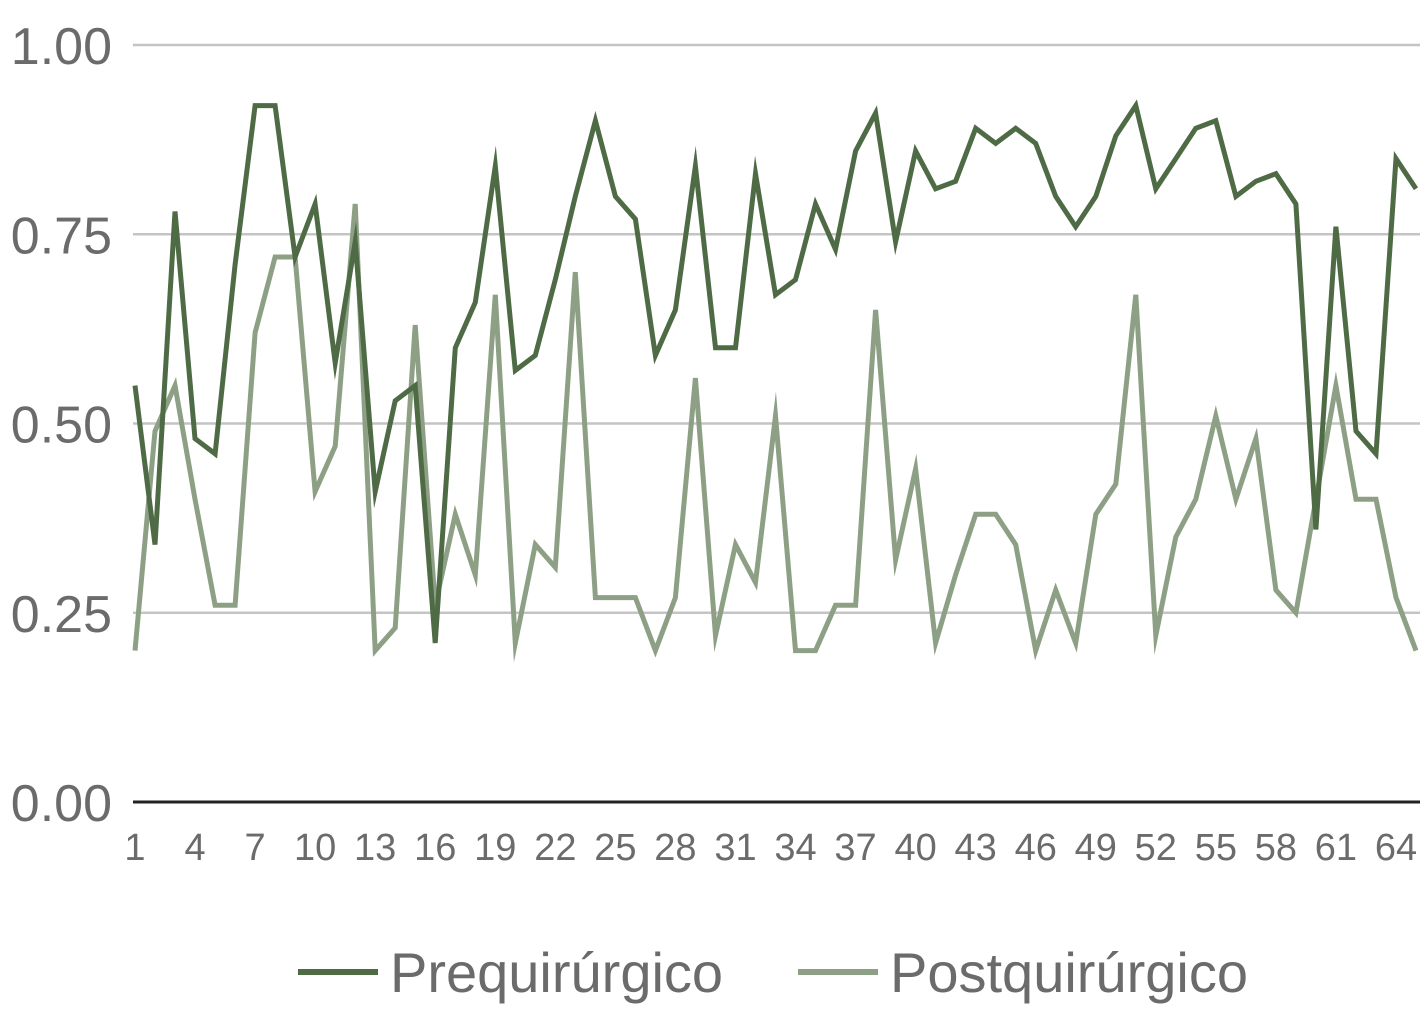 The width and height of the screenshot is (1425, 1024). Describe the element at coordinates (61, 615) in the screenshot. I see `y-tick-label: 0.25` at that location.